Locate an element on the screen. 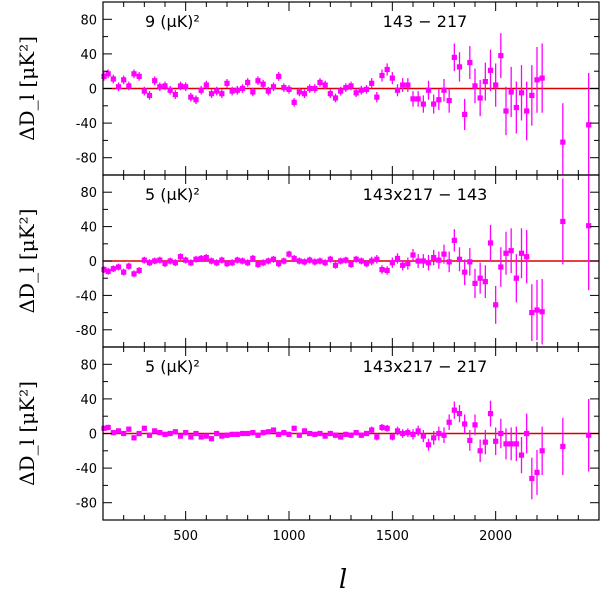 The width and height of the screenshot is (600, 598). panel-bottom-x-tick-label: 1000 is located at coordinates (288, 536).